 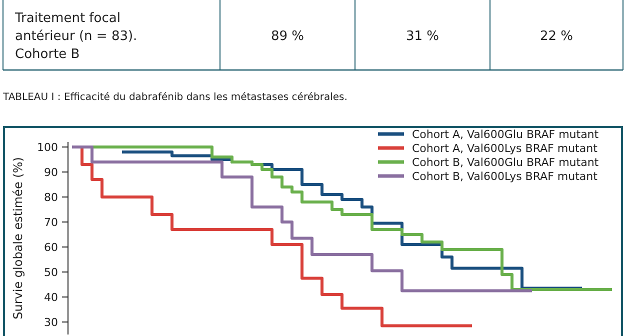 What do you see at coordinates (175, 97) in the screenshot?
I see `text: TABLEAU I : Efficacité du dabrafénib dans les métastases cérébrales.` at bounding box center [175, 97].